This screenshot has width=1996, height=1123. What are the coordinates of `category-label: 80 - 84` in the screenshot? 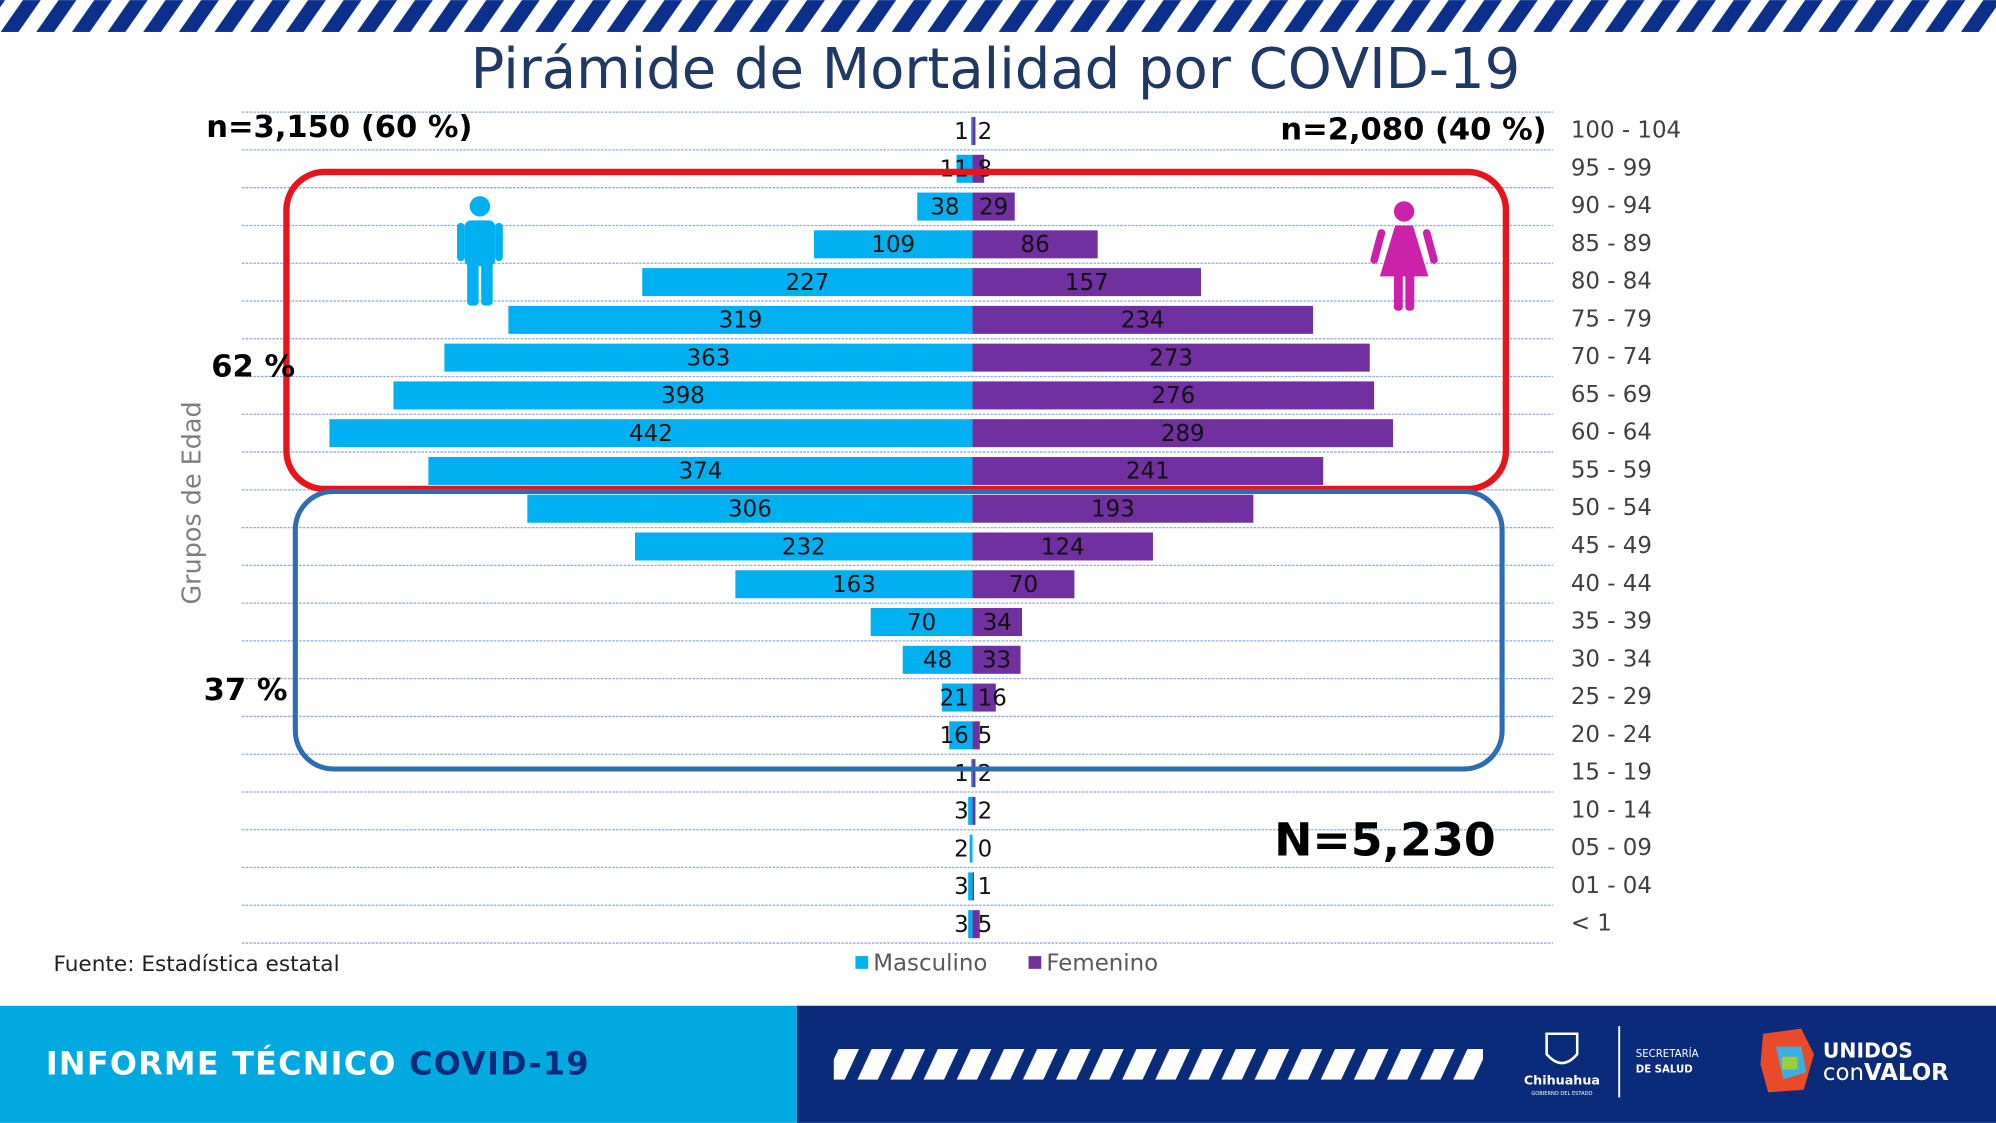 It's located at (1611, 282).